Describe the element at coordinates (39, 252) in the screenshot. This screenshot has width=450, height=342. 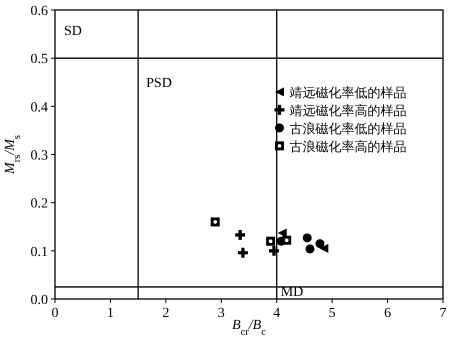
I see `y-tick-label: 0.1` at that location.